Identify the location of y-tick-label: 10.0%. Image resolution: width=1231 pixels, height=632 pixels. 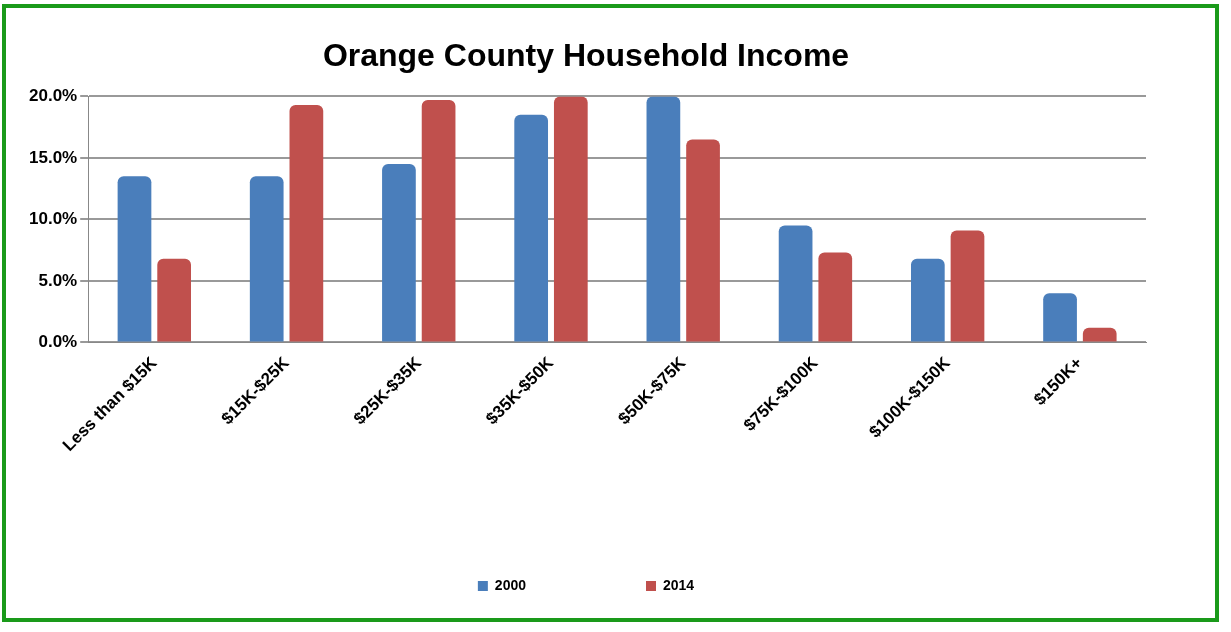
(53, 219).